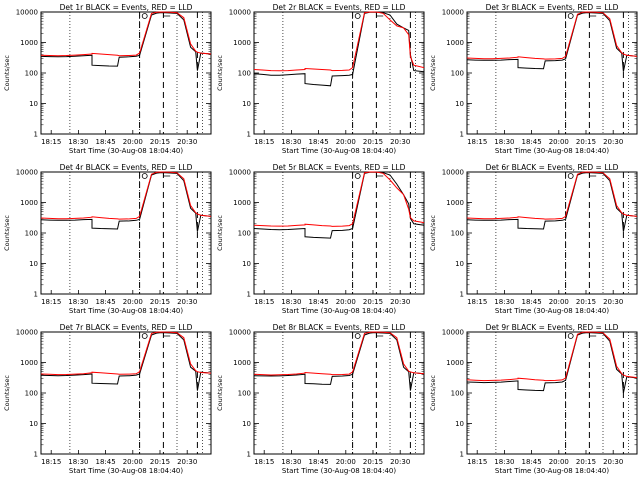  I want to click on panel-title: Det 2r BLACK = Events, RED = LLD, so click(339, 7).